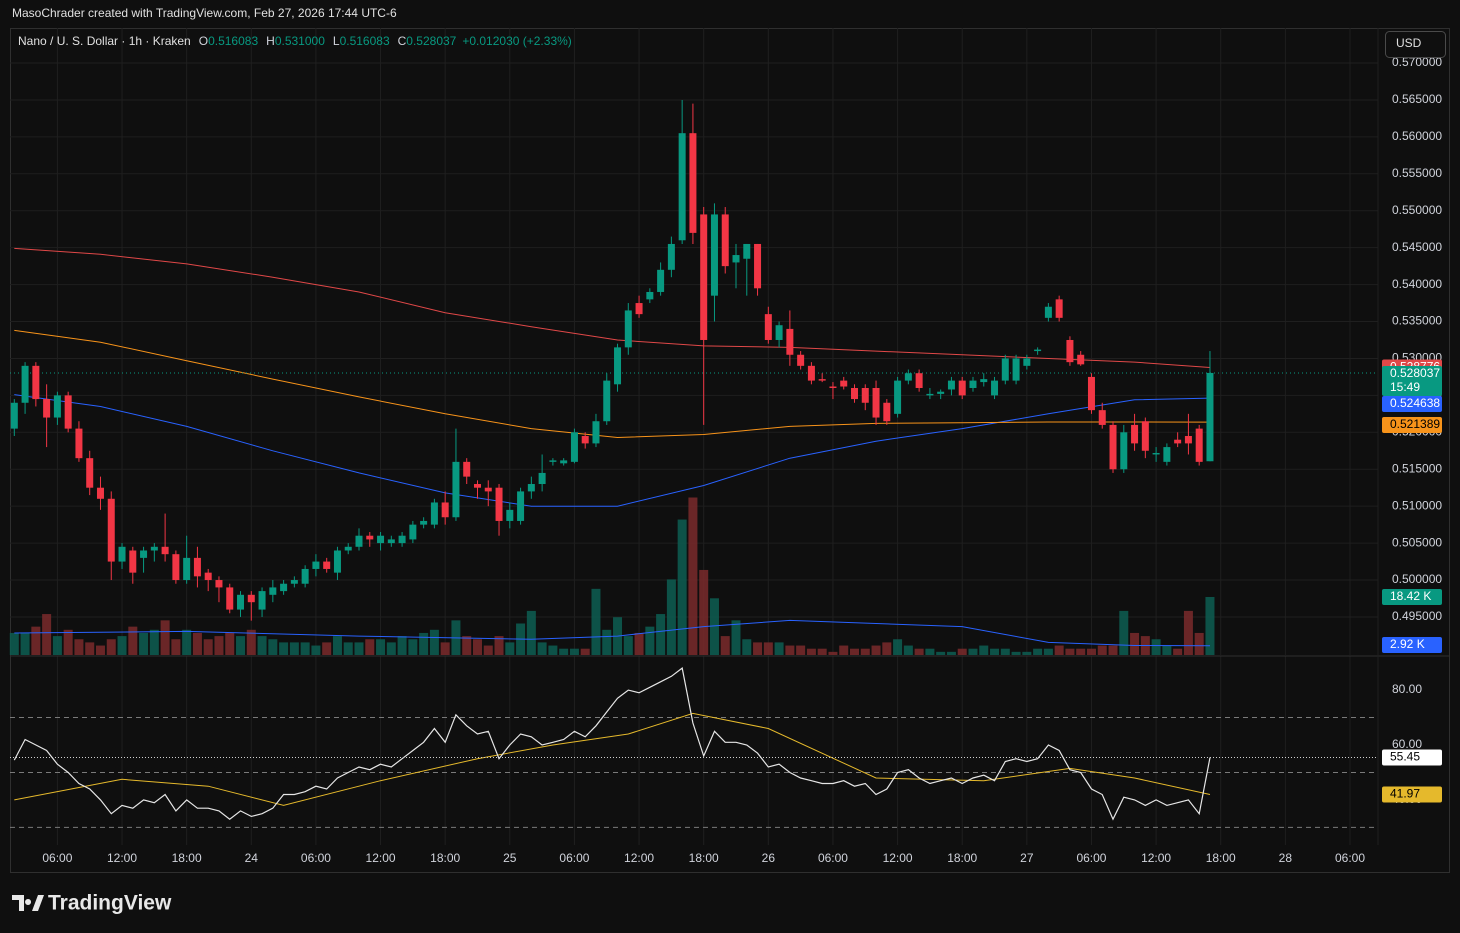 Image resolution: width=1460 pixels, height=933 pixels. I want to click on currency-button, so click(1415, 44).